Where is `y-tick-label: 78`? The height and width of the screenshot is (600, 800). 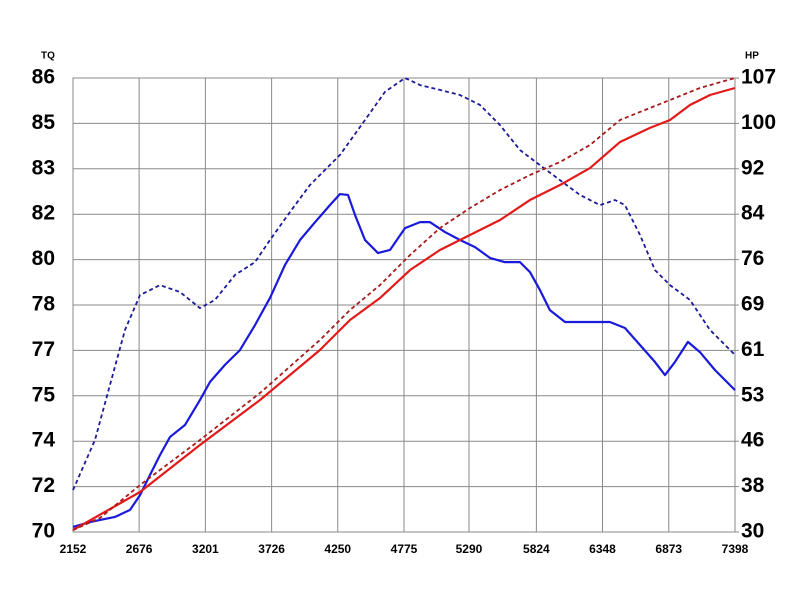
y-tick-label: 78 is located at coordinates (44, 304).